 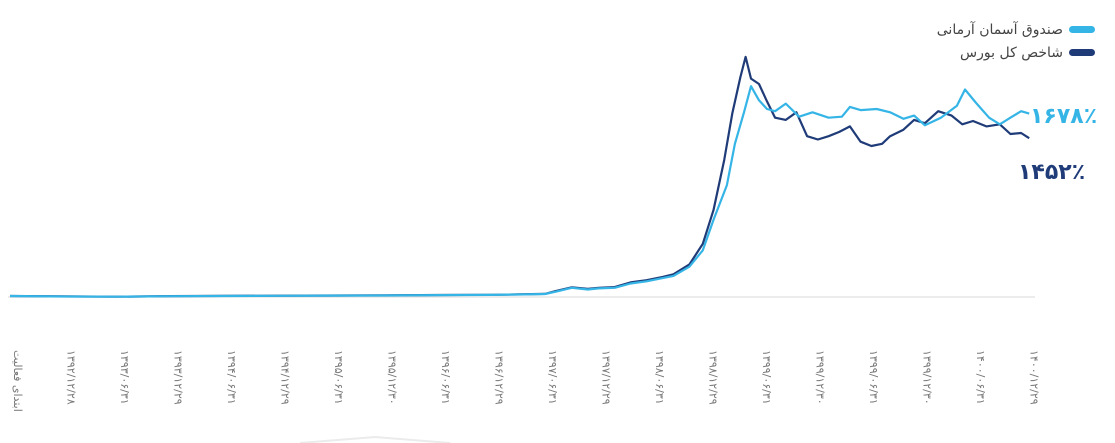 I want to click on x-tick-label: ۱۳۹۴/۱۲/۲۹, so click(x=285, y=377).